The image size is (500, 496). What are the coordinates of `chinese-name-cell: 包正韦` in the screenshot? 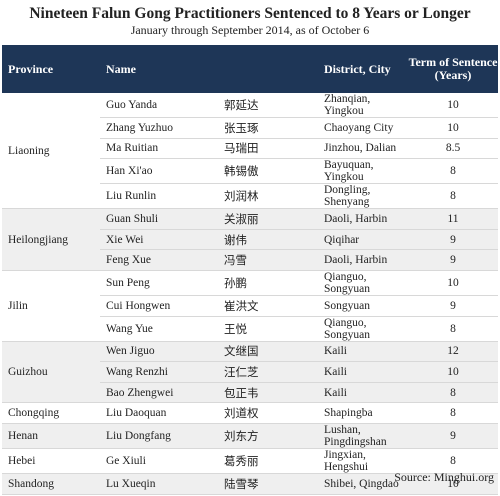 It's located at (268, 393).